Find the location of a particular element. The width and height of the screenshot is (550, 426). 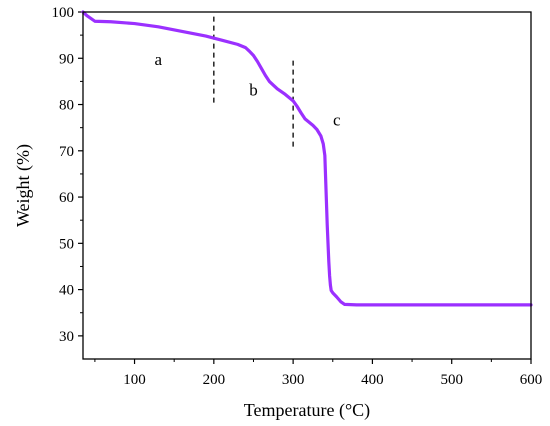

y-tick-label: 90 is located at coordinates (66, 59).